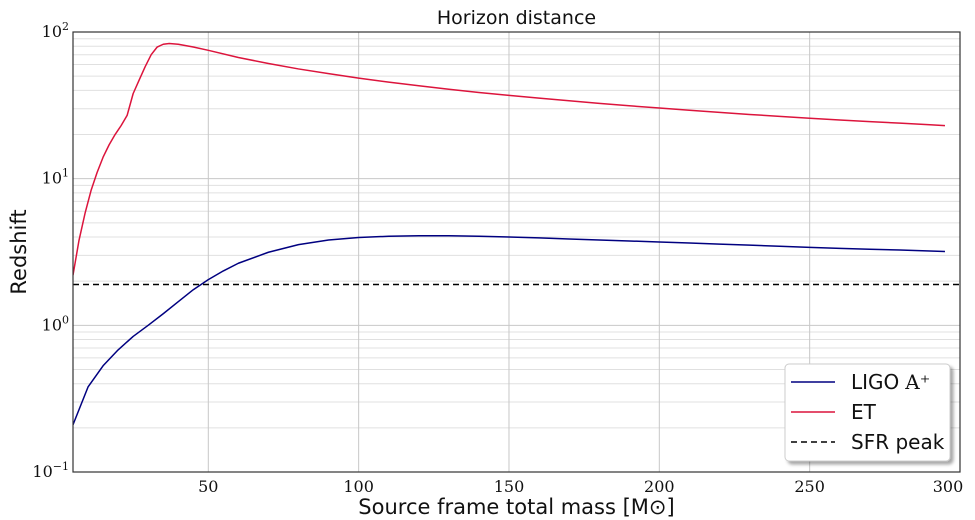 The image size is (975, 520). I want to click on y-tick-label: 10¹, so click(55, 177).